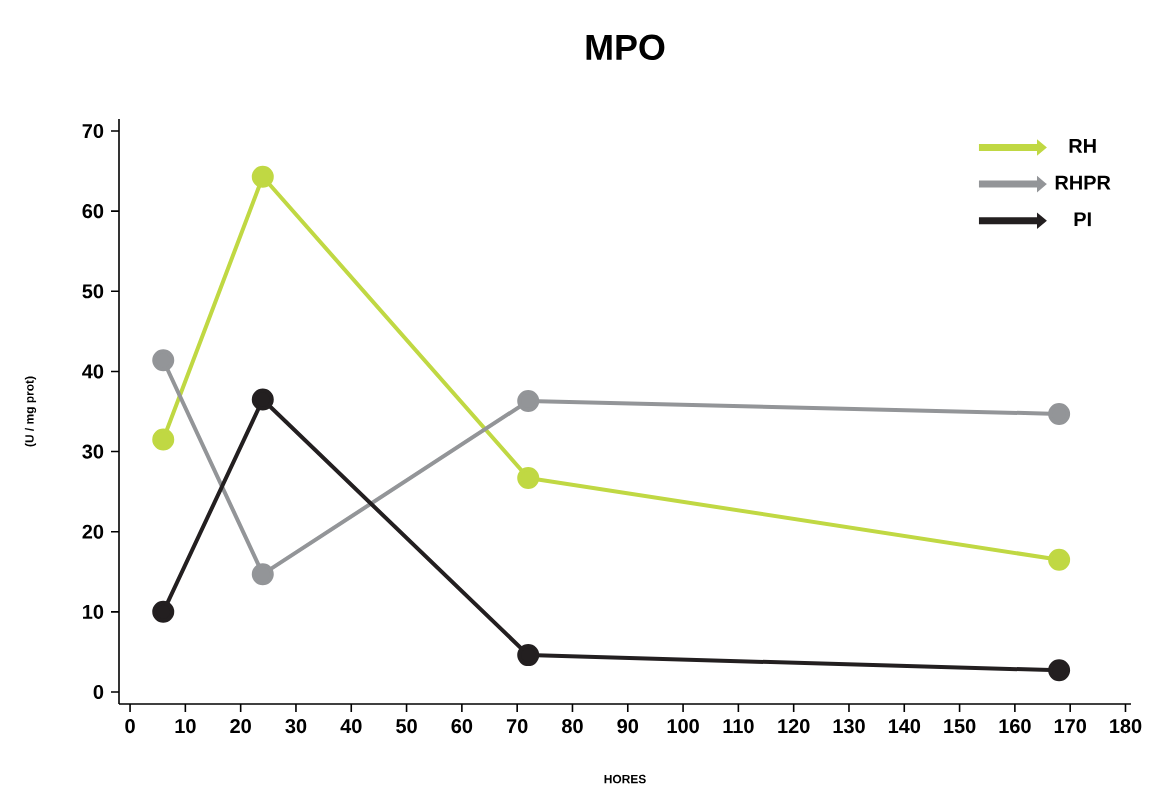 The width and height of the screenshot is (1149, 800). I want to click on x-tick-label: 30, so click(296, 726).